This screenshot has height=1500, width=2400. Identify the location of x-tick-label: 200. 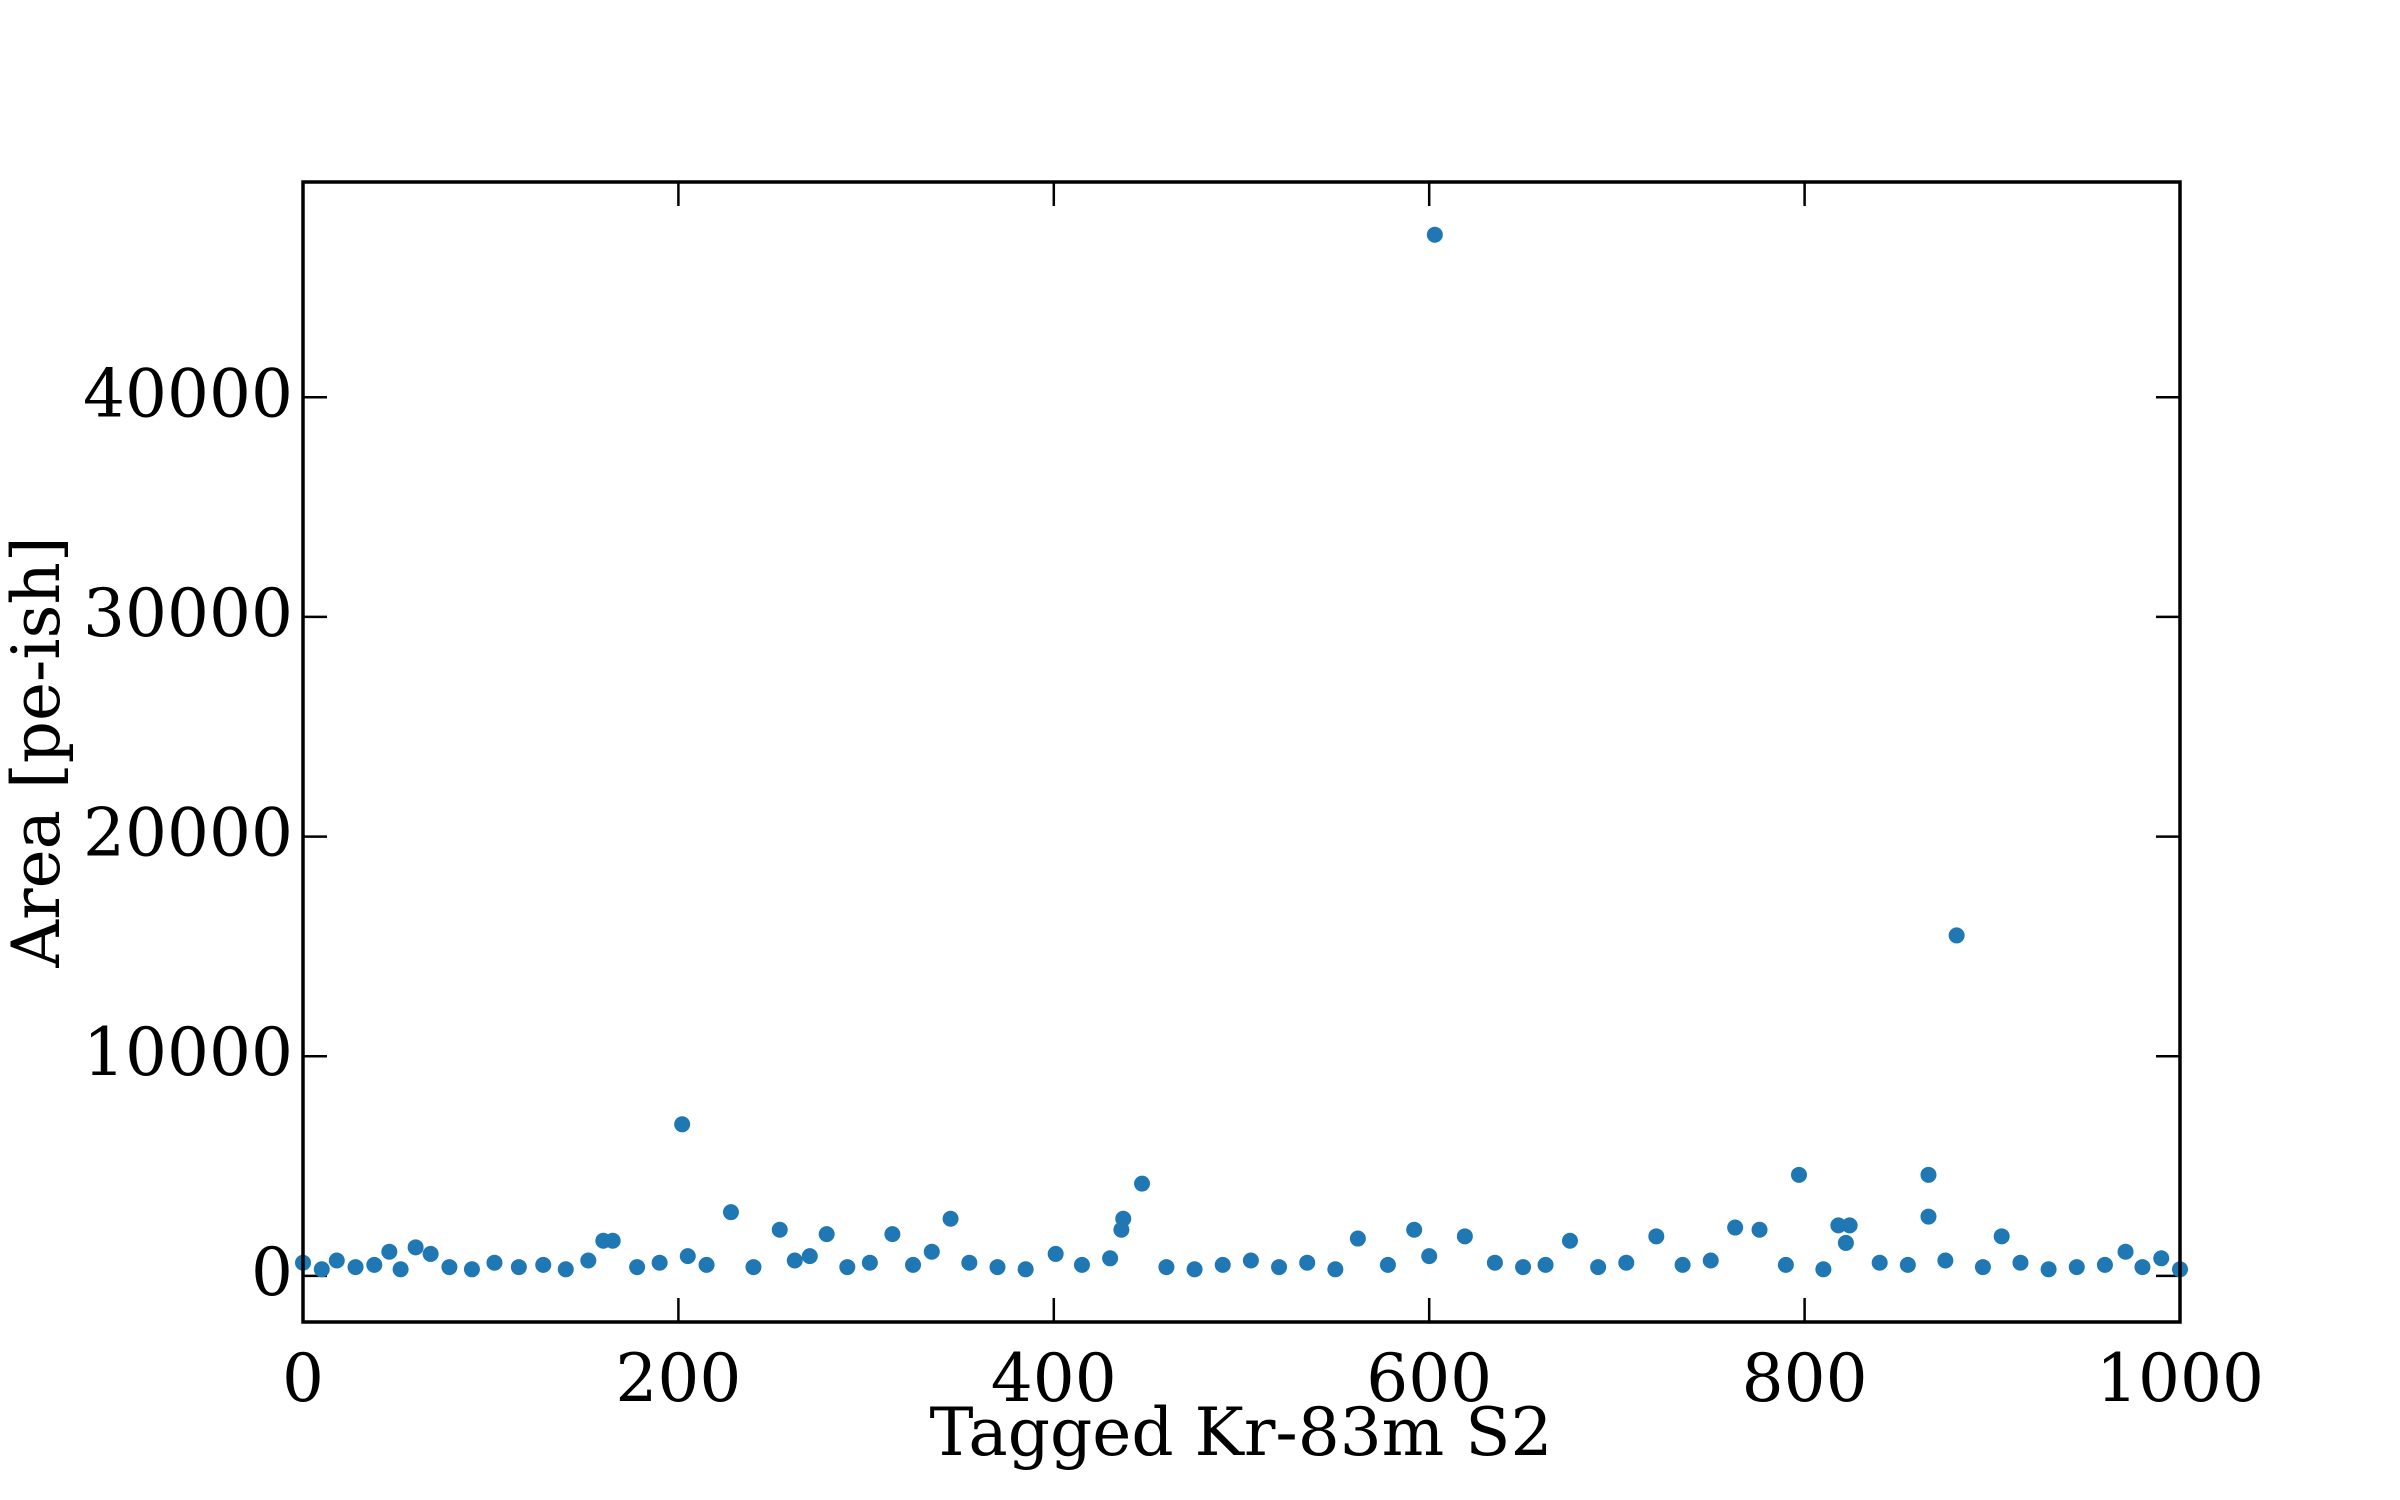
(678, 1378).